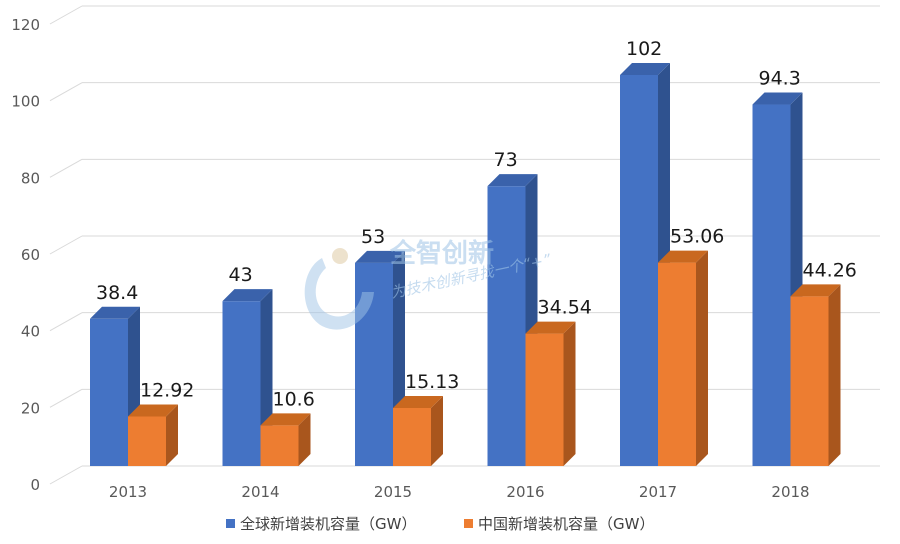 The image size is (900, 544). I want to click on data-label: 53, so click(373, 237).